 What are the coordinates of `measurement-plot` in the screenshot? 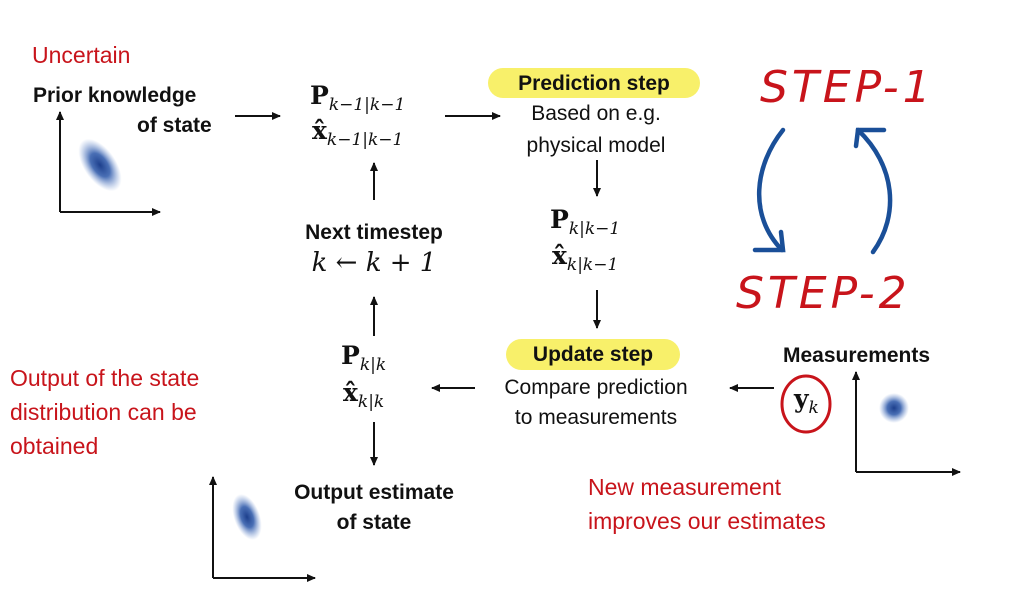 It's located at (906, 423).